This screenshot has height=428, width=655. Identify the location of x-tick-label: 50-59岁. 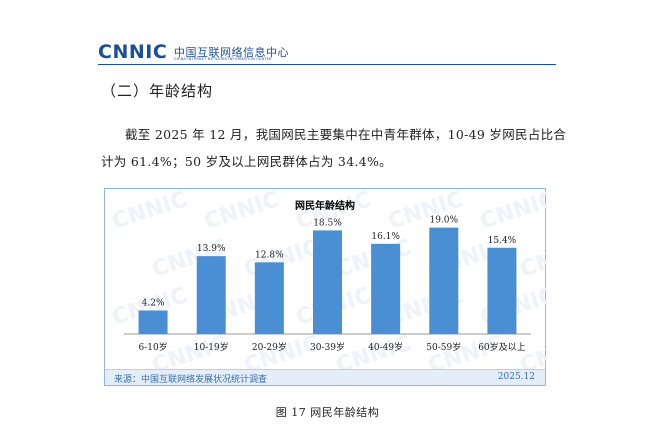
(443, 347).